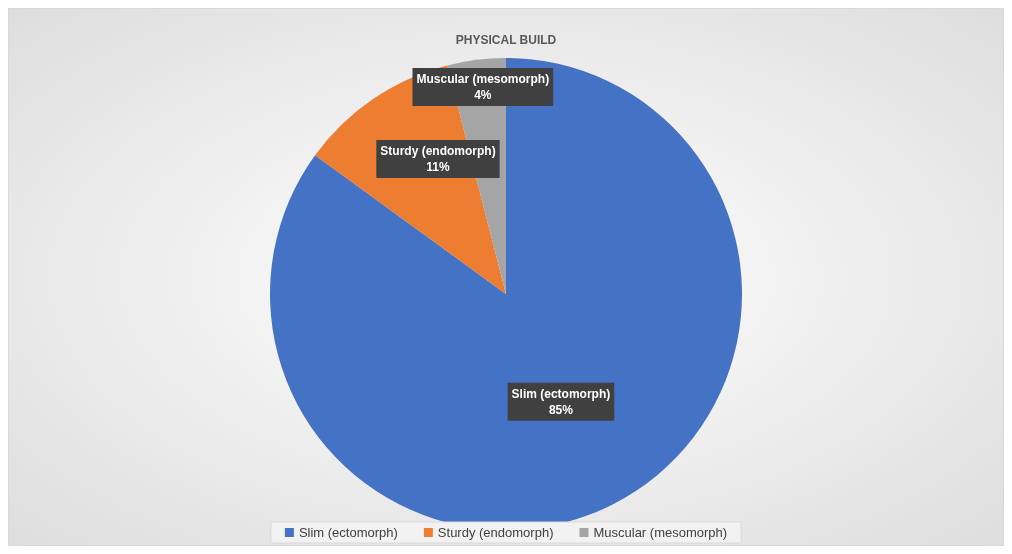 Image resolution: width=1012 pixels, height=554 pixels. What do you see at coordinates (438, 166) in the screenshot?
I see `data-label: 11%` at bounding box center [438, 166].